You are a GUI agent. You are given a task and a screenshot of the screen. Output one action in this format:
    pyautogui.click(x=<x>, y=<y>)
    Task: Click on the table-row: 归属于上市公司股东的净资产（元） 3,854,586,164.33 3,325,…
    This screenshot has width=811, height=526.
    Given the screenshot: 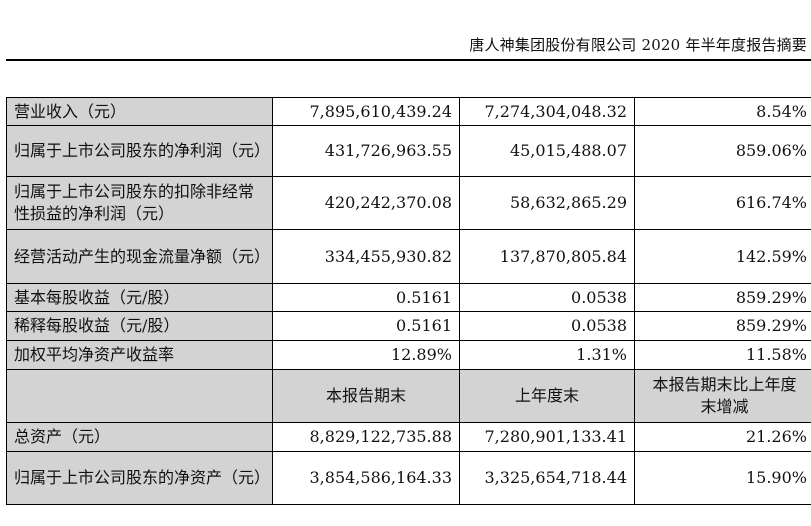 What is the action you would take?
    pyautogui.click(x=408, y=478)
    